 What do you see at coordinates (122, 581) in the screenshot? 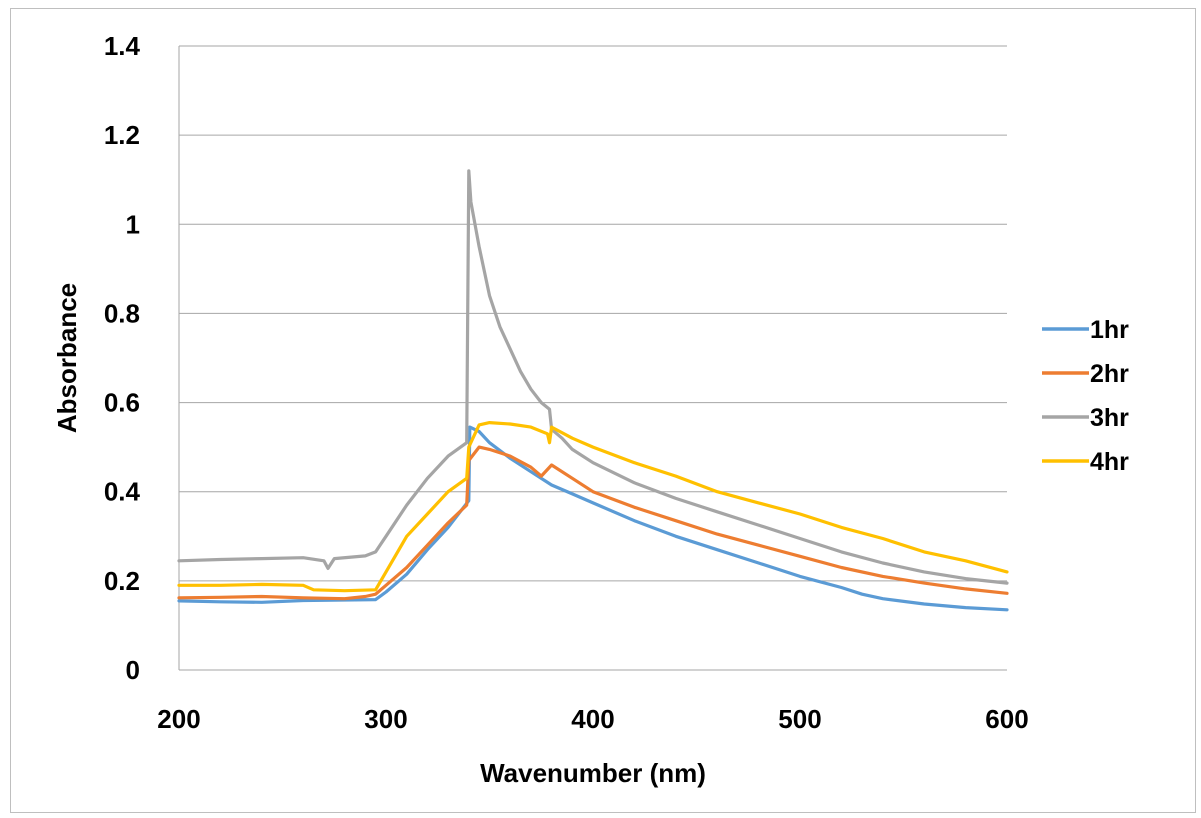
I see `y-tick-label: 0.2` at bounding box center [122, 581].